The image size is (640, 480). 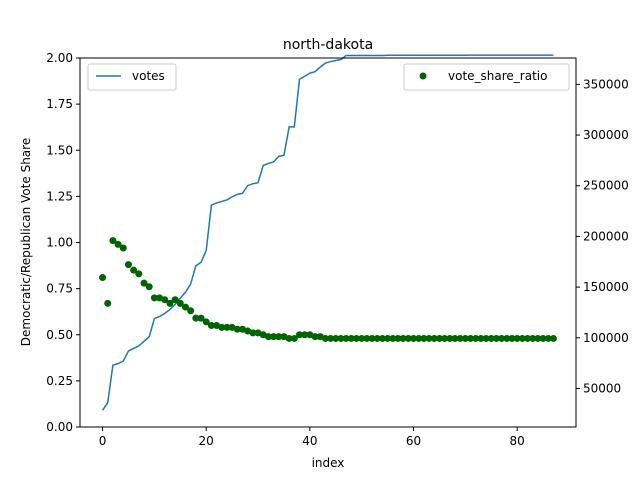 I want to click on legend-ratio-box, so click(x=486, y=77).